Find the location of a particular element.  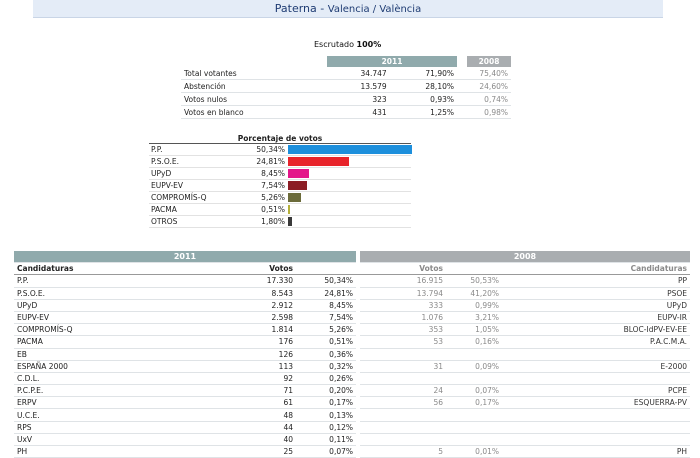

summary-pct: 0,93% is located at coordinates (423, 99).